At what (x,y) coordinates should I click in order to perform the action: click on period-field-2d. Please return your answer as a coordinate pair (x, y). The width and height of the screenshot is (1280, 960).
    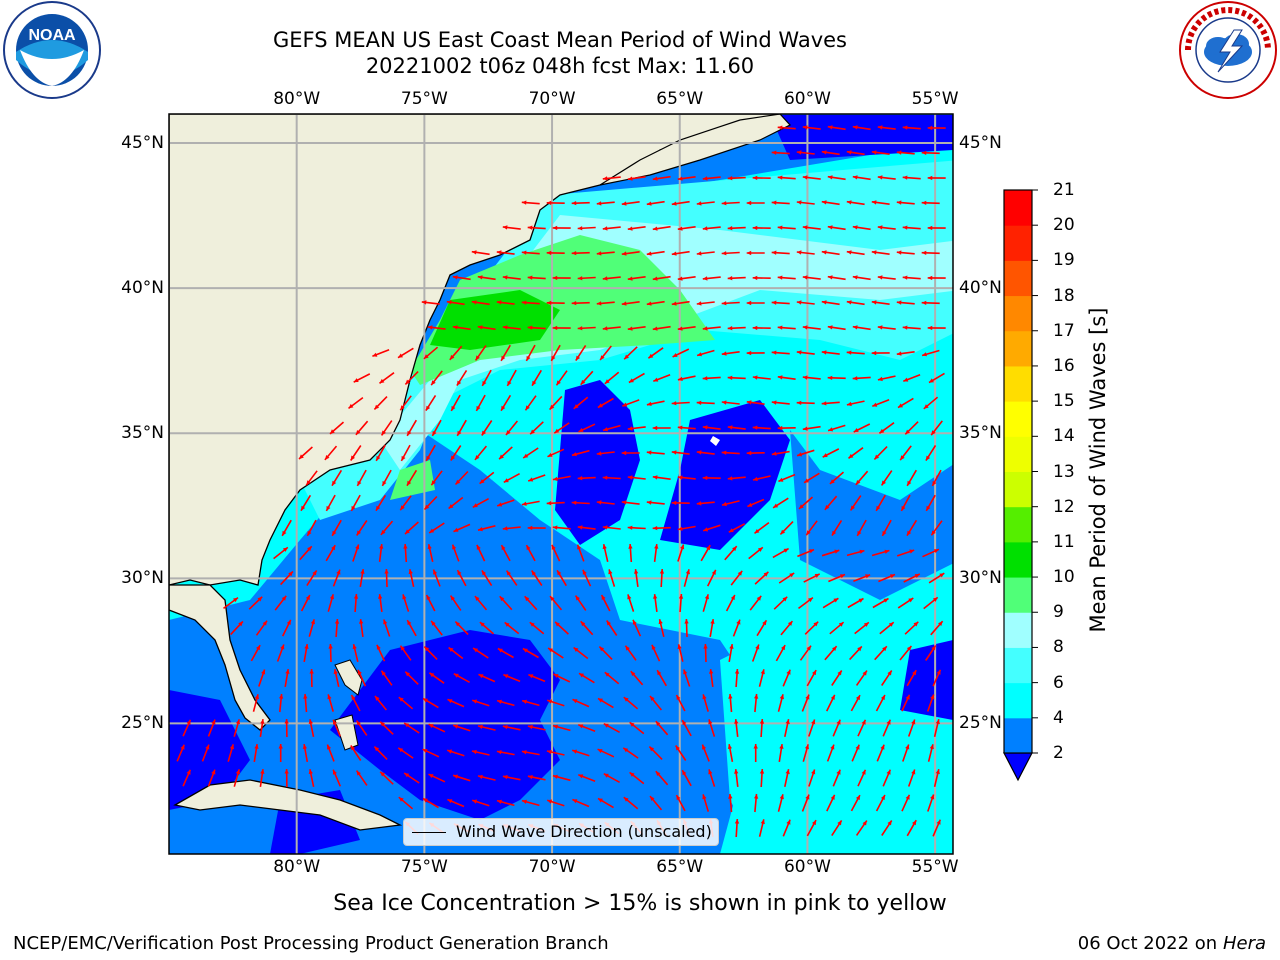
    Looking at the image, I should click on (209, 750).